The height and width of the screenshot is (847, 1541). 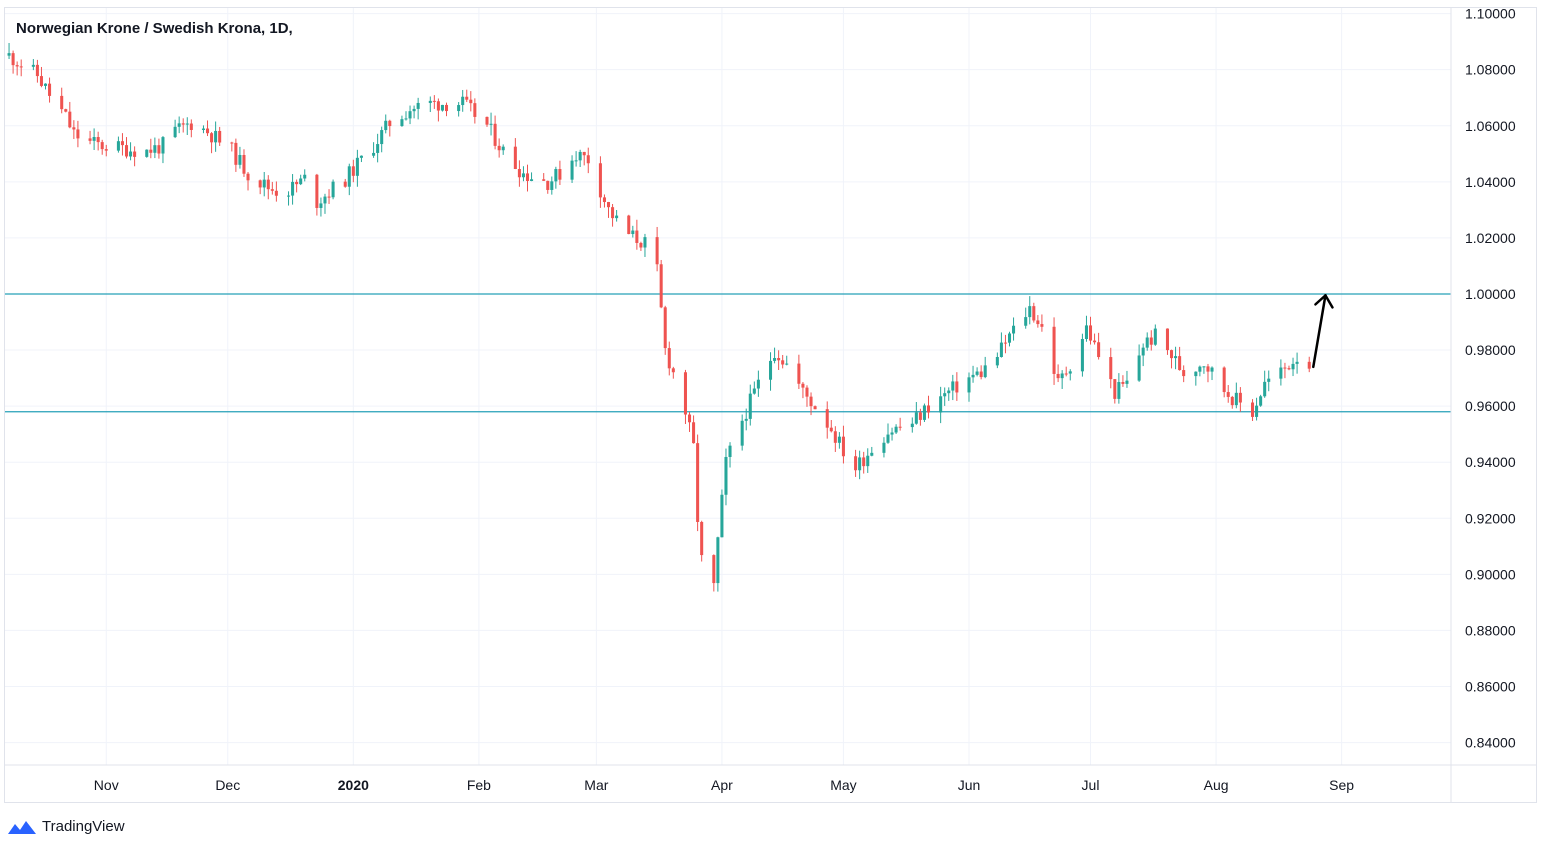 I want to click on price-tick-label: 1.00000, so click(x=1490, y=294).